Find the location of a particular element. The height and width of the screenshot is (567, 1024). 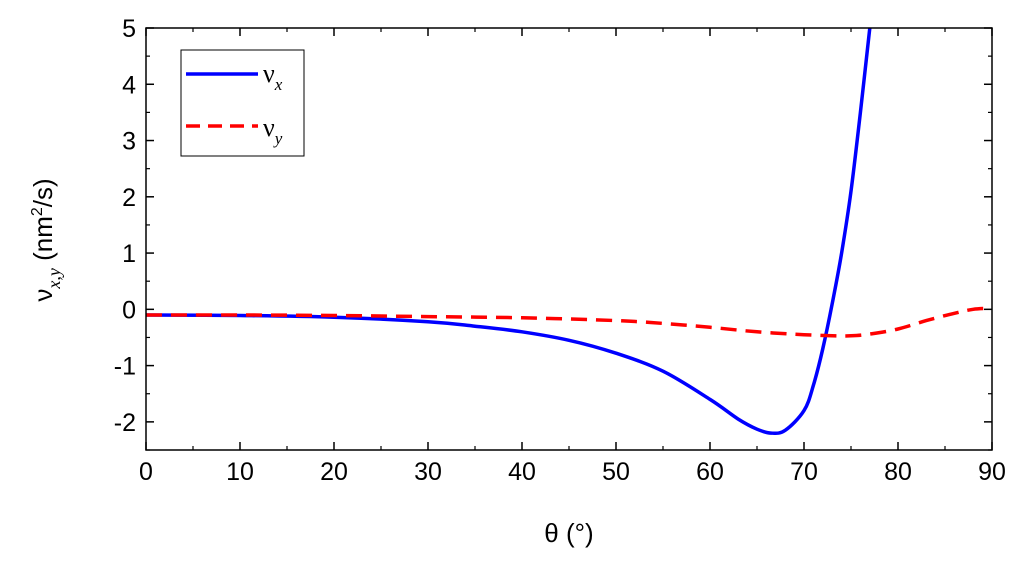

y-tick-label: 4 is located at coordinates (129, 85).